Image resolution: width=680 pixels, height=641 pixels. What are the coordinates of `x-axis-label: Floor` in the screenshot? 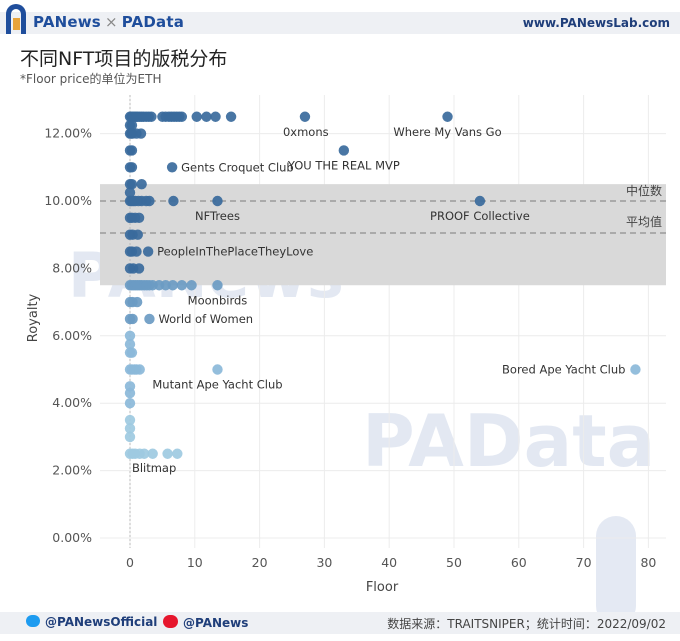 It's located at (382, 587).